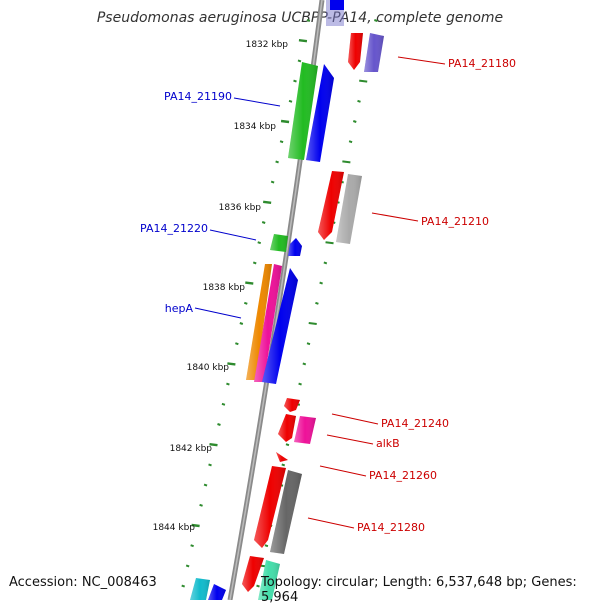  I want to click on accession-text: Accession: NC_008463, so click(83, 582).